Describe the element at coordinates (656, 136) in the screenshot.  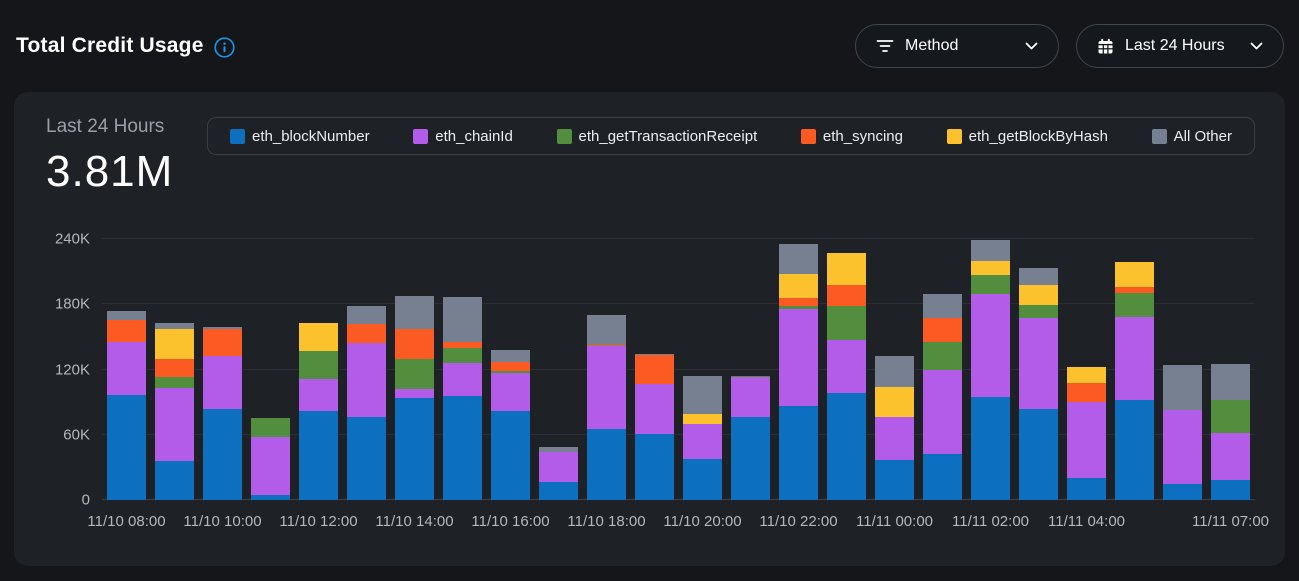
I see `legend-item-eth-gettransactionreceipt: eth_getTransactionReceipt` at that location.